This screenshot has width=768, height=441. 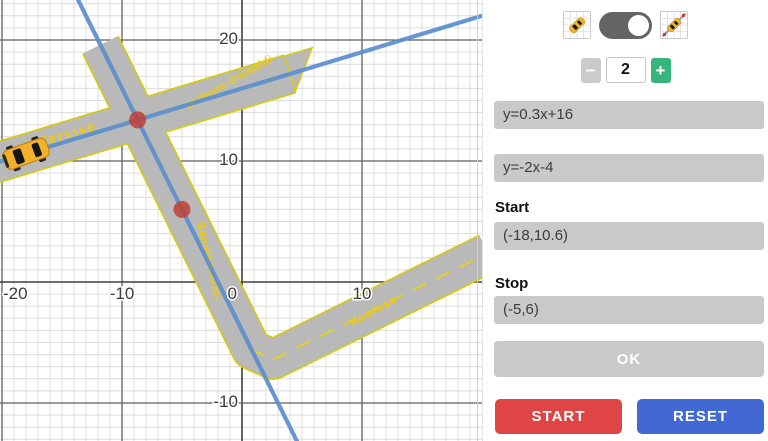 I want to click on line-count-value: 2, so click(x=625, y=70).